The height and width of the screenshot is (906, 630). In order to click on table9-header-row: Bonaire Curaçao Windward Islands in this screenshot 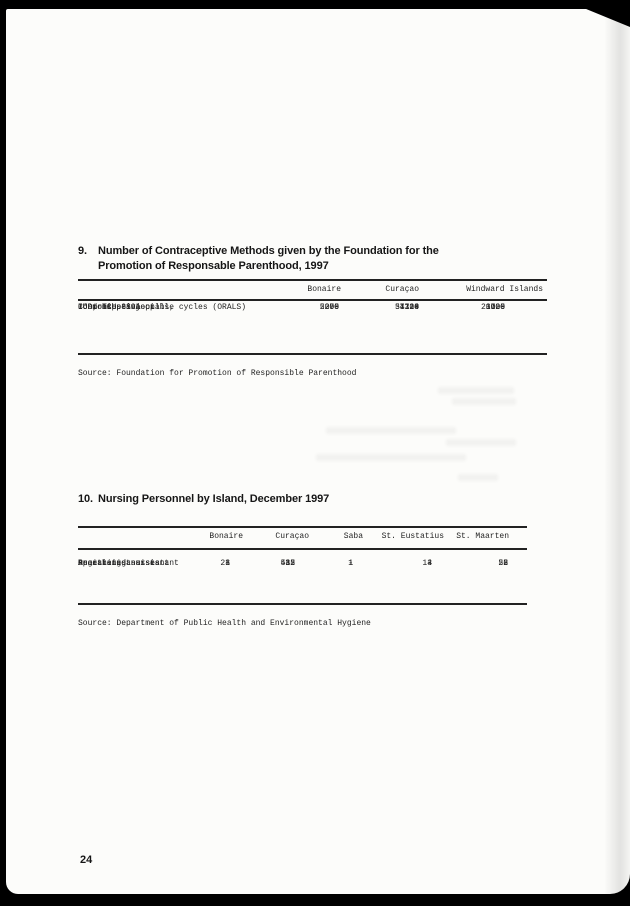, I will do `click(312, 290)`.